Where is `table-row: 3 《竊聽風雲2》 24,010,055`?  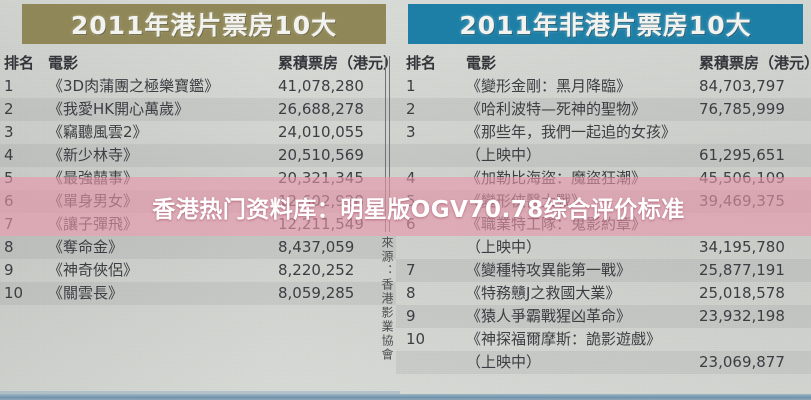
table-row: 3 《竊聽風雲2》 24,010,055 is located at coordinates (198, 132).